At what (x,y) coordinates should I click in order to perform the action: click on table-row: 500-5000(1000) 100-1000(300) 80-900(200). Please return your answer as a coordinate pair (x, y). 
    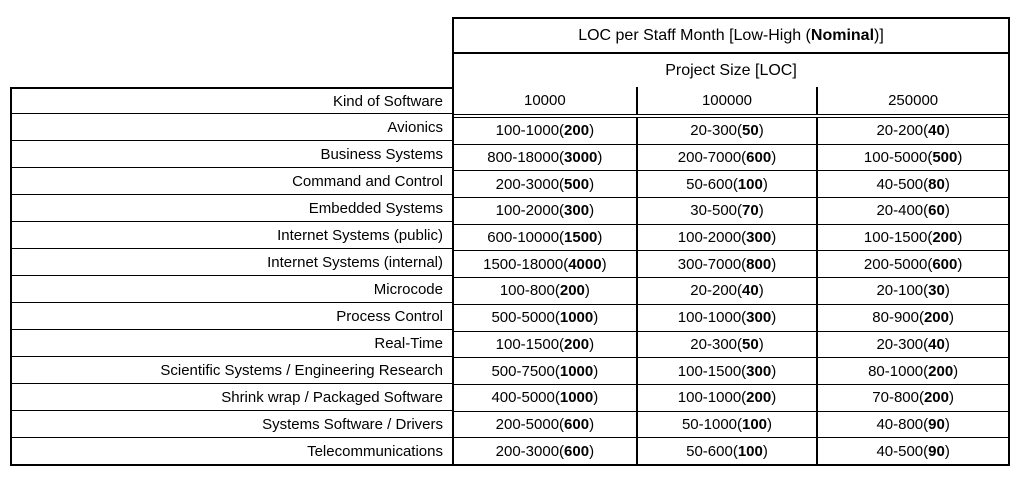
    Looking at the image, I should click on (731, 317).